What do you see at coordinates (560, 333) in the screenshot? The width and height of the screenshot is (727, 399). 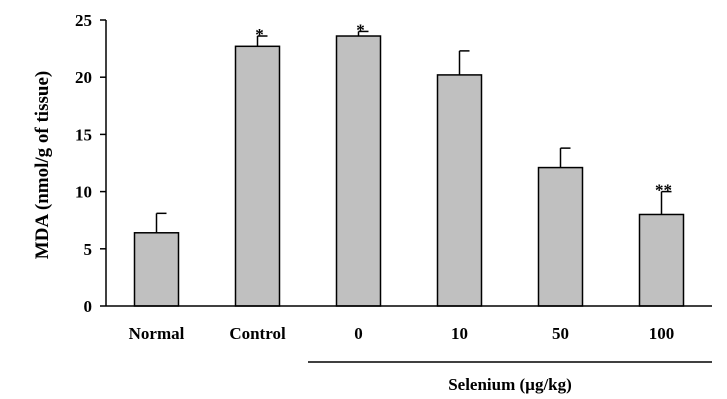 I see `x-tick-label: 50` at bounding box center [560, 333].